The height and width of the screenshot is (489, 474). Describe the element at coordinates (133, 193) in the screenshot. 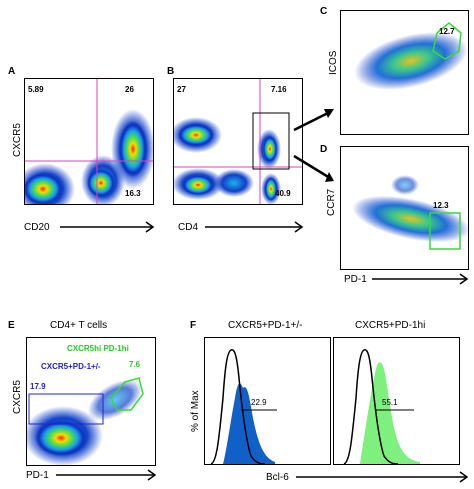

I see `panel-a-q-br: 16.3` at that location.